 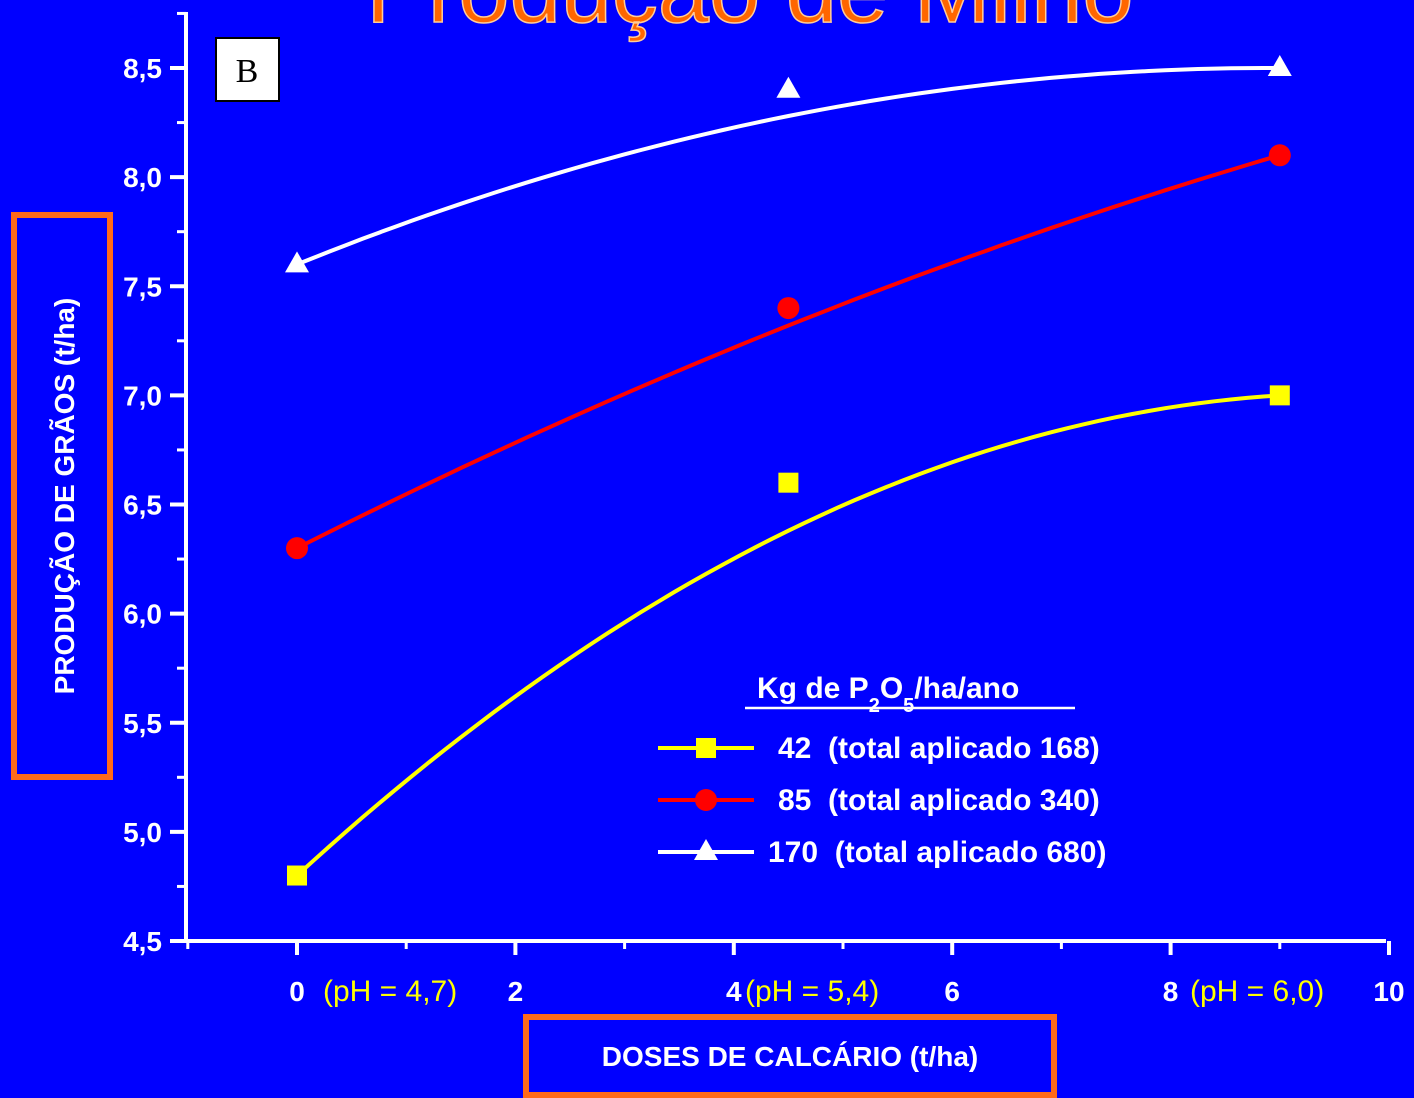 What do you see at coordinates (142, 723) in the screenshot?
I see `y-tick-label: 5,5` at bounding box center [142, 723].